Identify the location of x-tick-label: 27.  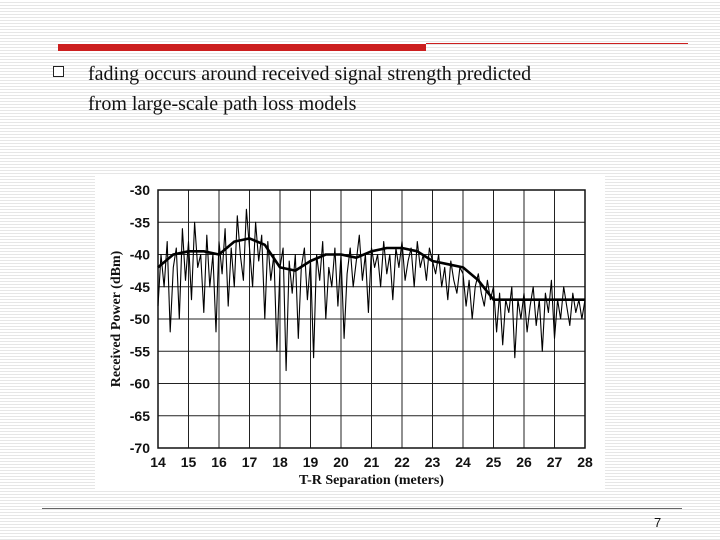
(555, 462).